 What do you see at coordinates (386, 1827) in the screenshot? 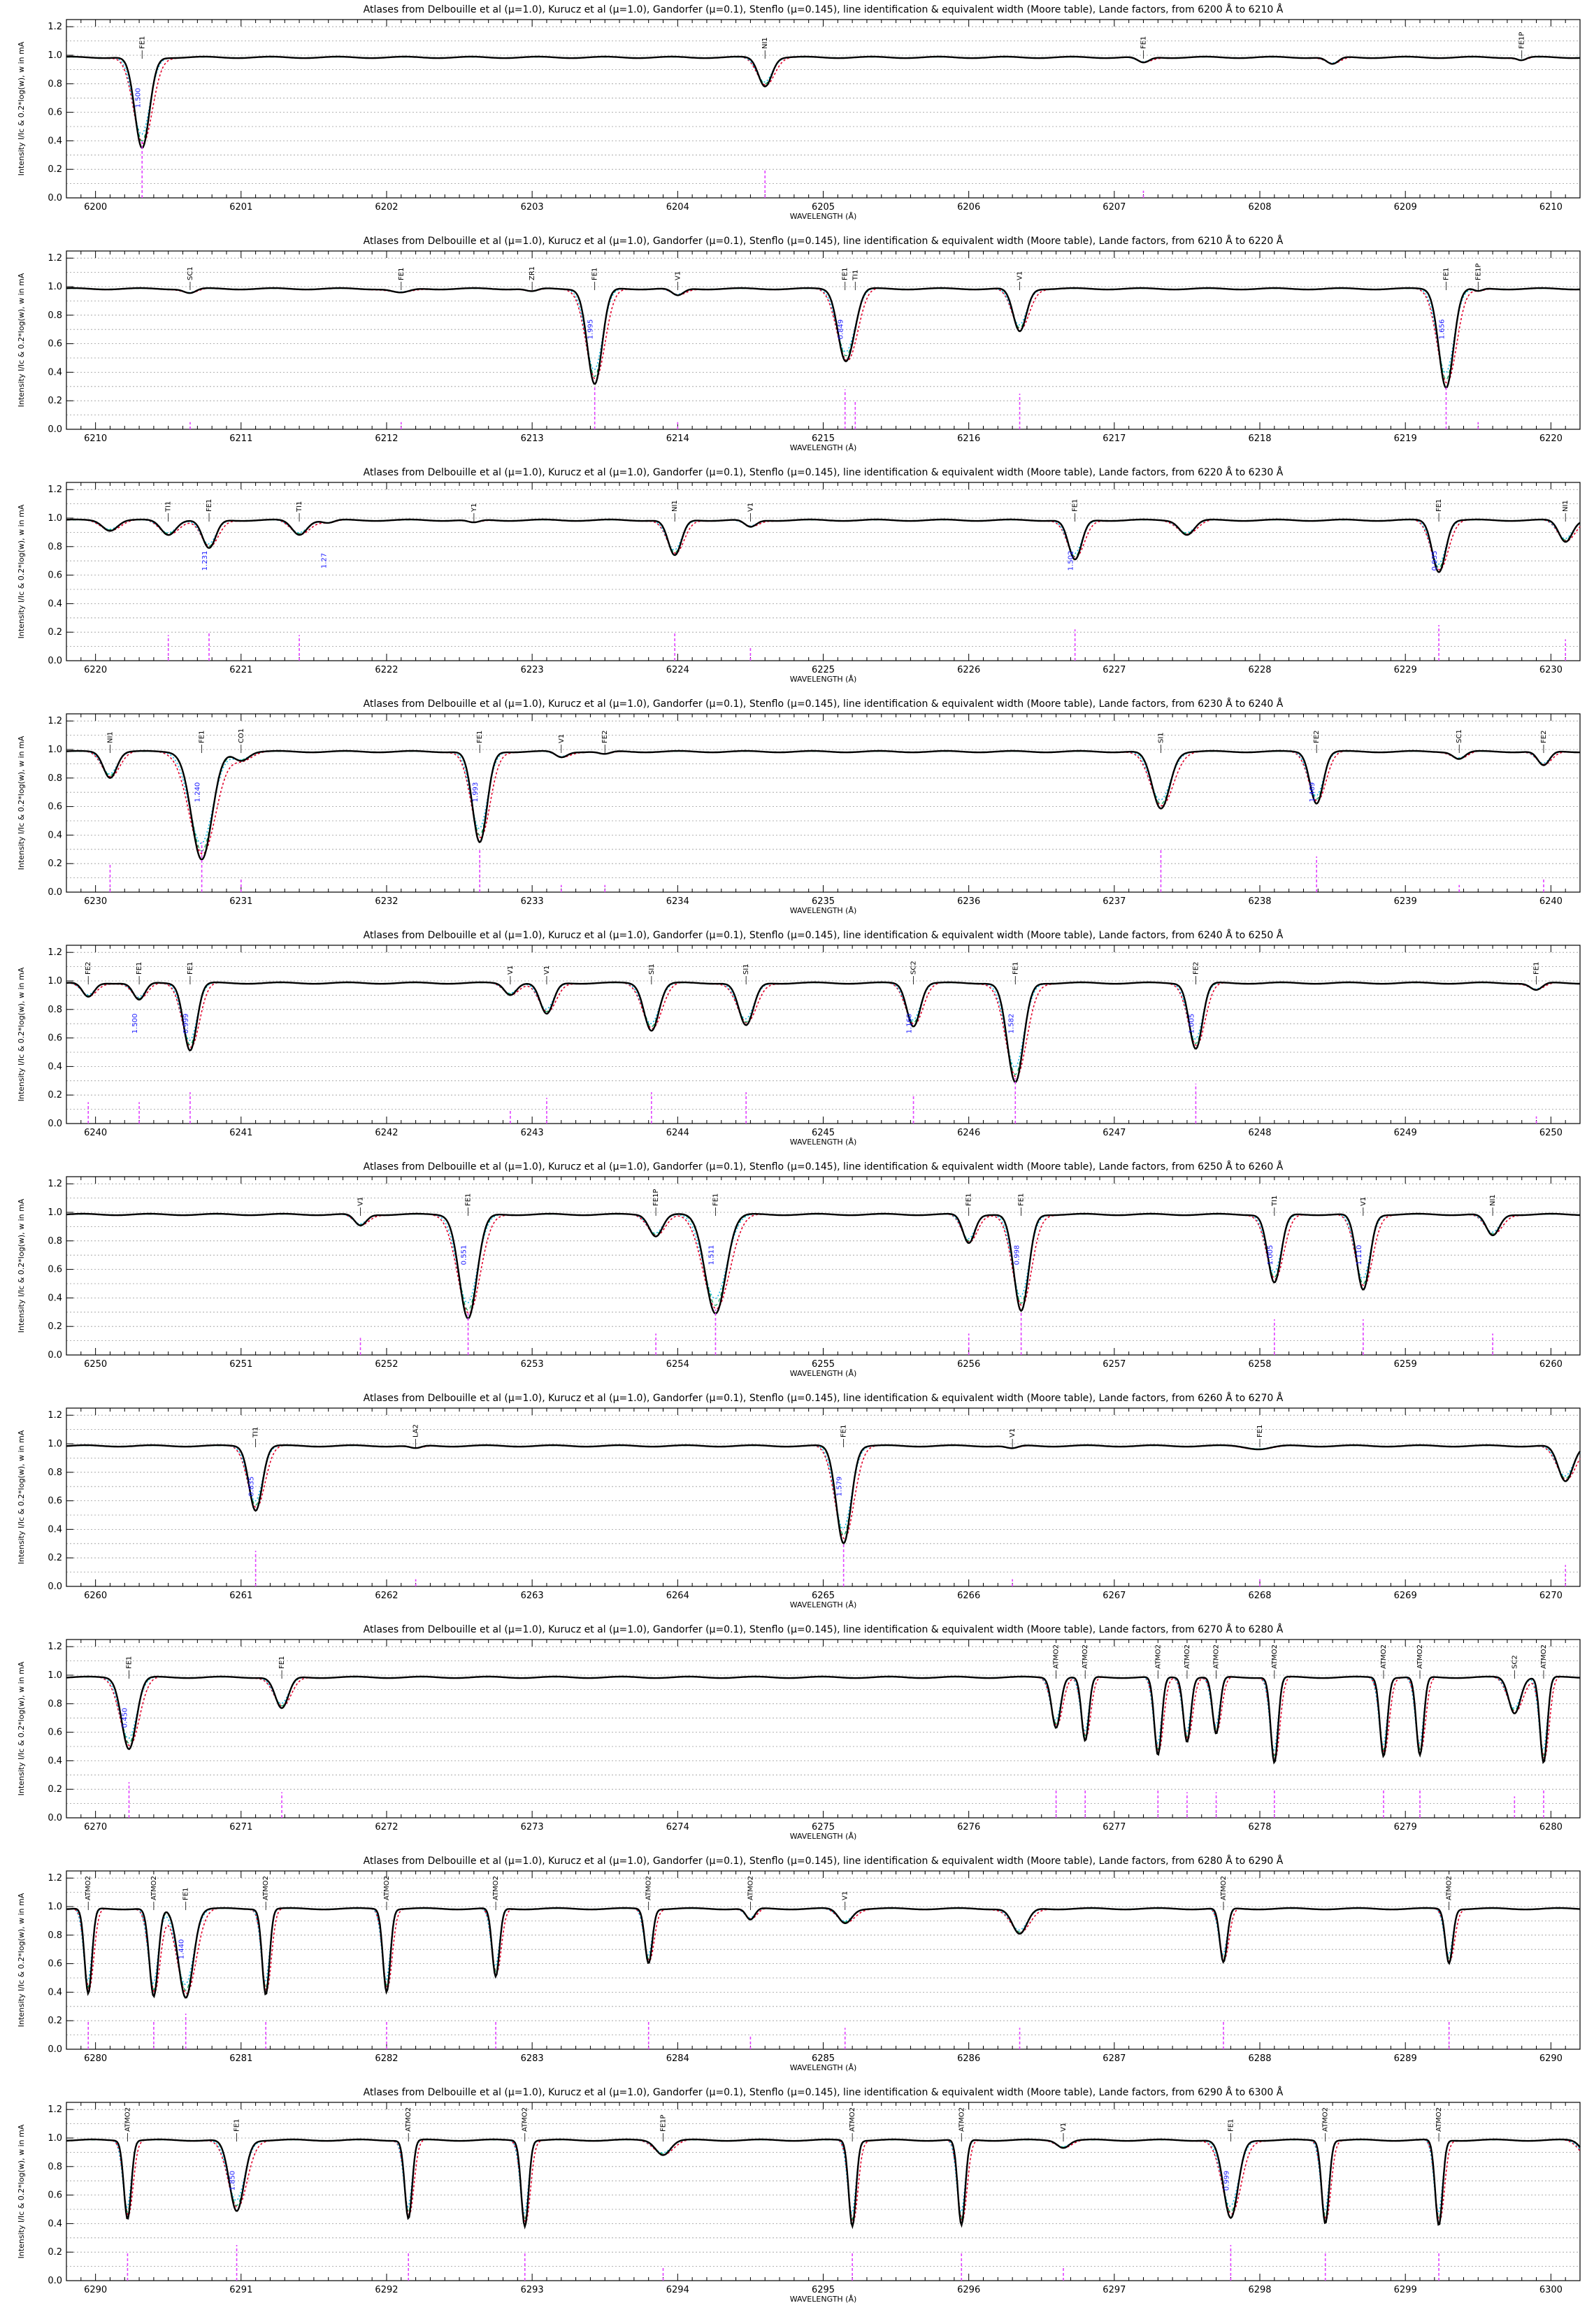
I see `x-tick-label: 6272` at bounding box center [386, 1827].